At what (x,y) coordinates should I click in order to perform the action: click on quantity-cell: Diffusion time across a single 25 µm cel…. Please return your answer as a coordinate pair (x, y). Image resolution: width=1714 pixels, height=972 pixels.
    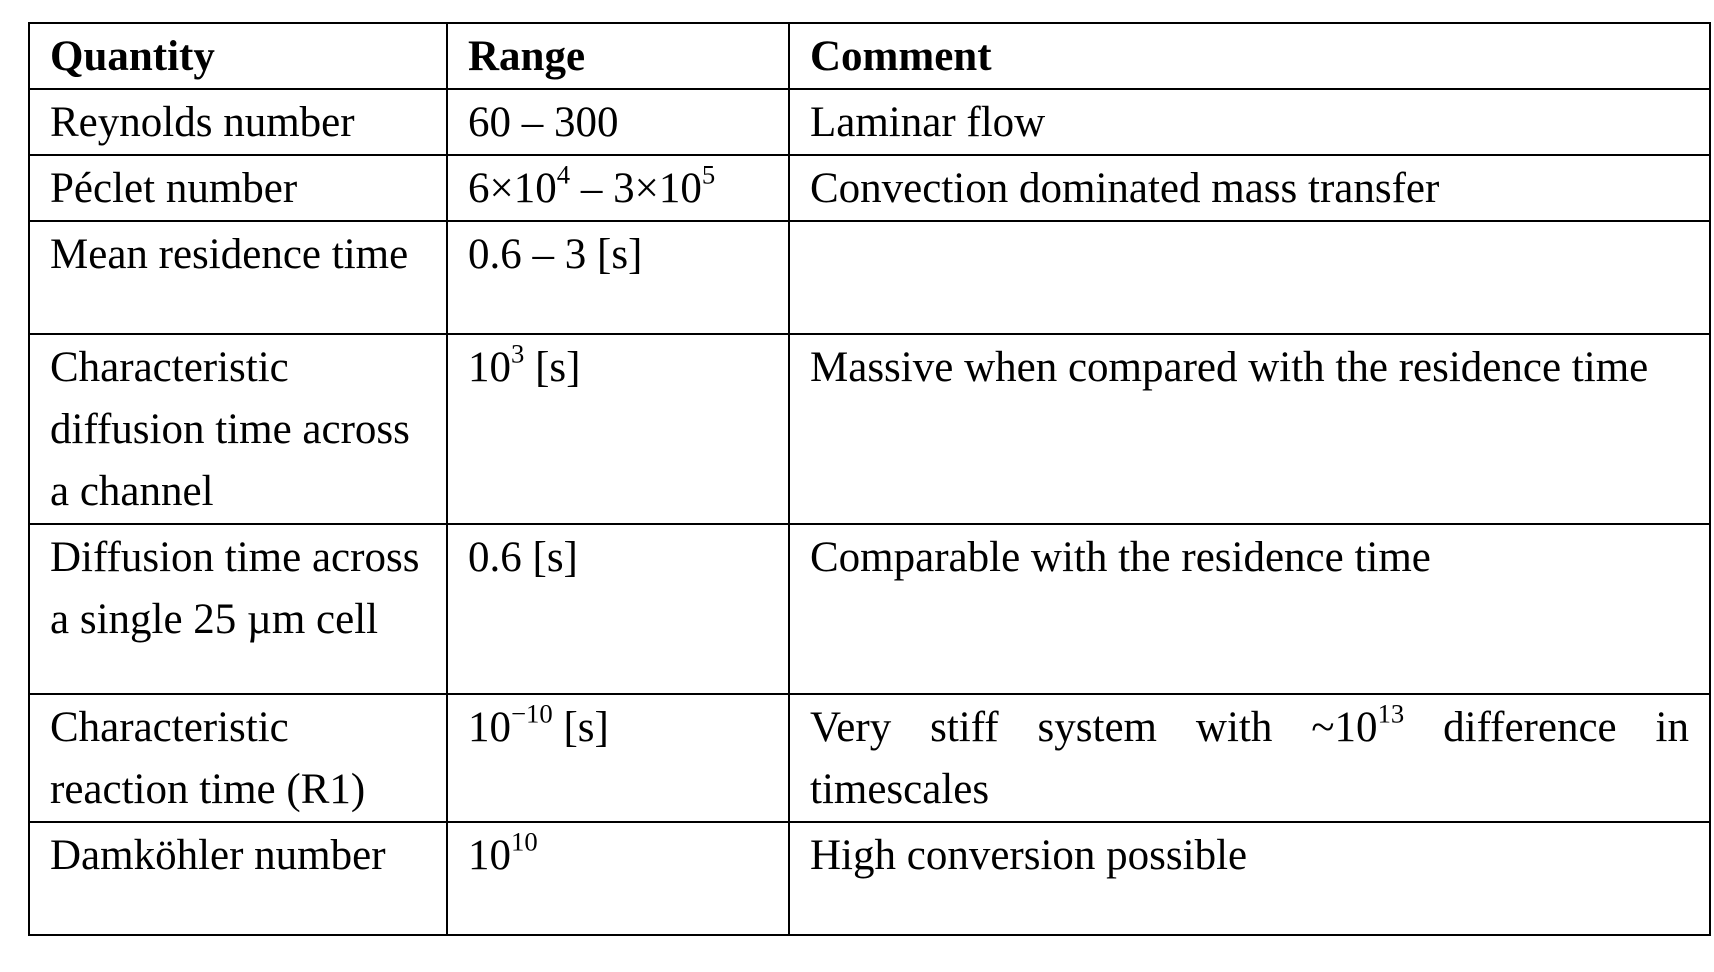
    Looking at the image, I should click on (238, 609).